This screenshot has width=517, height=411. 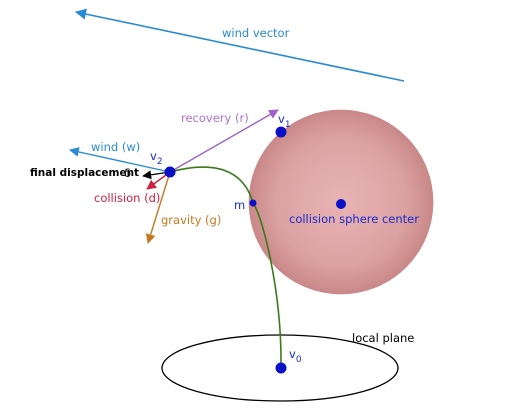 I want to click on wind-vector-arrow, so click(x=239, y=45).